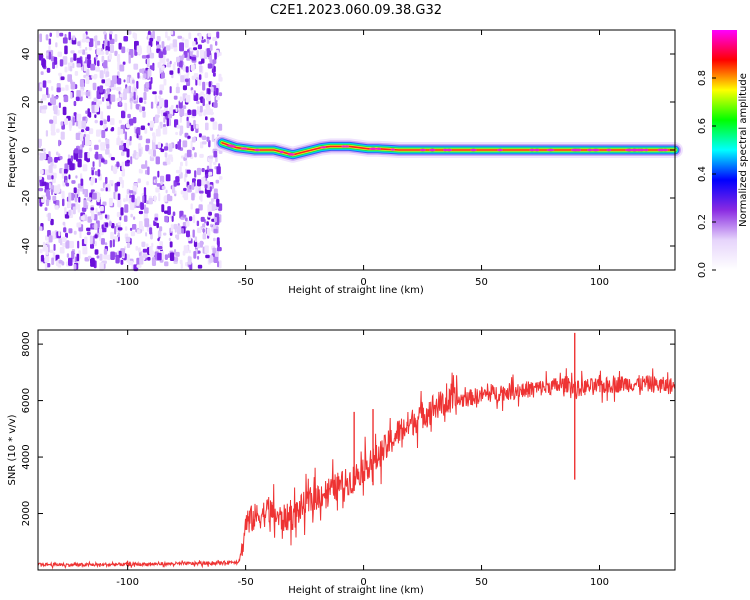 This screenshot has height=600, width=750. I want to click on y-tick-label: 40, so click(26, 54).